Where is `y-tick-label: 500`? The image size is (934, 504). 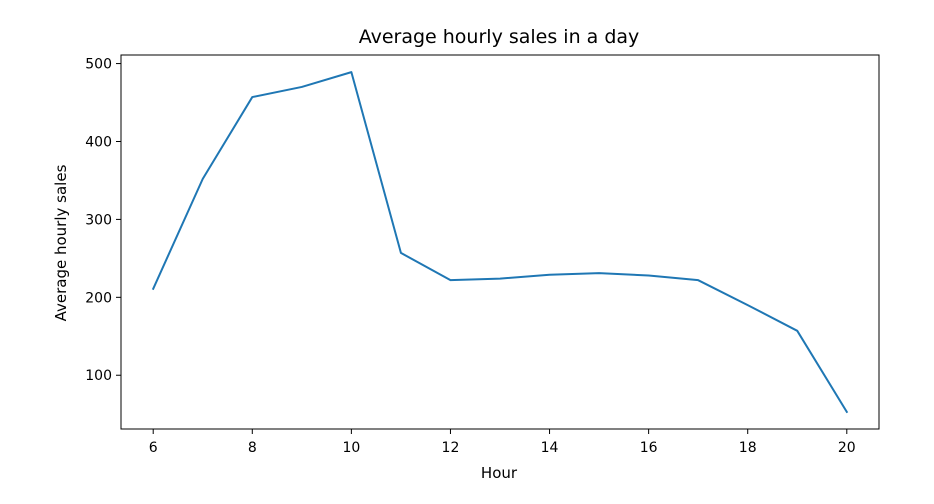 y-tick-label: 500 is located at coordinates (98, 65).